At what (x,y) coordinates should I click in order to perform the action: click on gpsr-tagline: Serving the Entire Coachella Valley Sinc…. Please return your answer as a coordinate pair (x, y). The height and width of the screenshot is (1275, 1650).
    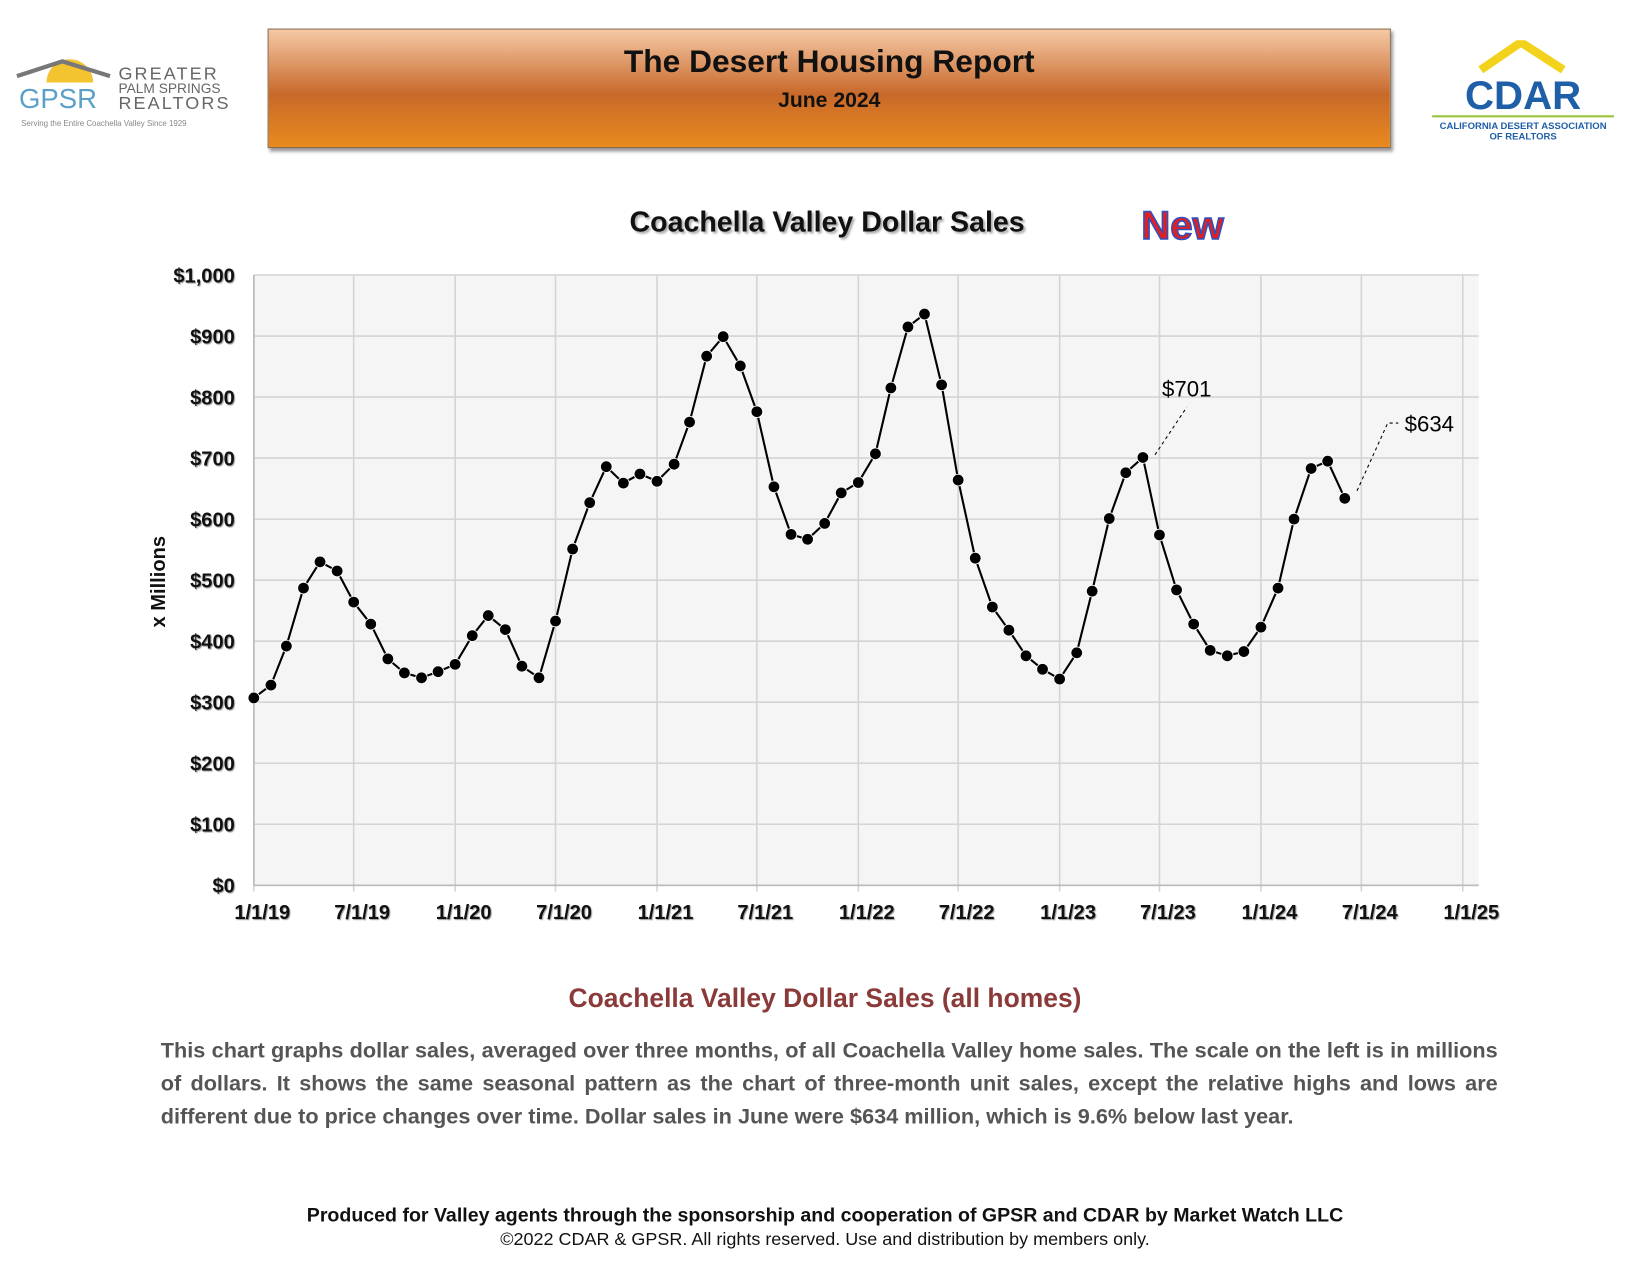
    Looking at the image, I should click on (104, 123).